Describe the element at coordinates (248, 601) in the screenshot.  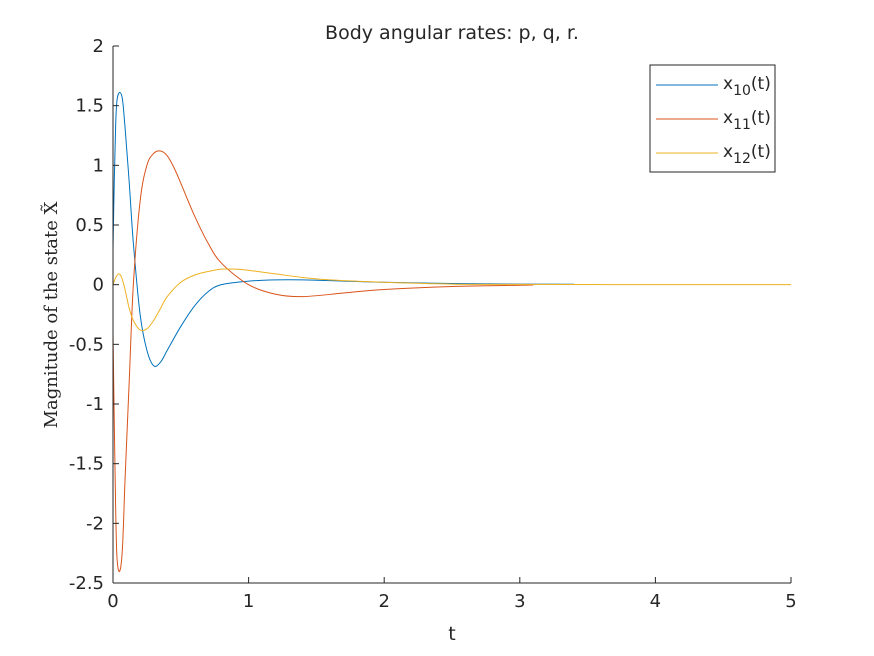
I see `x-tick-label: 1` at that location.